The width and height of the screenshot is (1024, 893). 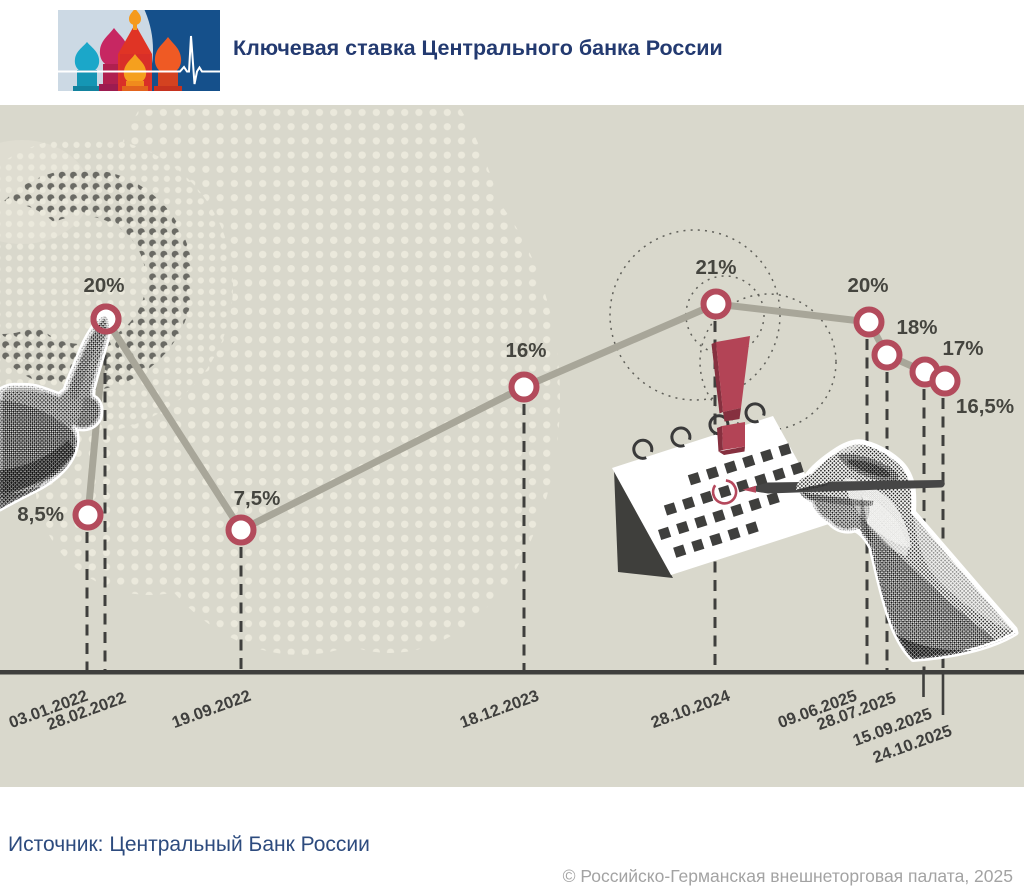 I want to click on svg-text: 16,5%, so click(x=985, y=406).